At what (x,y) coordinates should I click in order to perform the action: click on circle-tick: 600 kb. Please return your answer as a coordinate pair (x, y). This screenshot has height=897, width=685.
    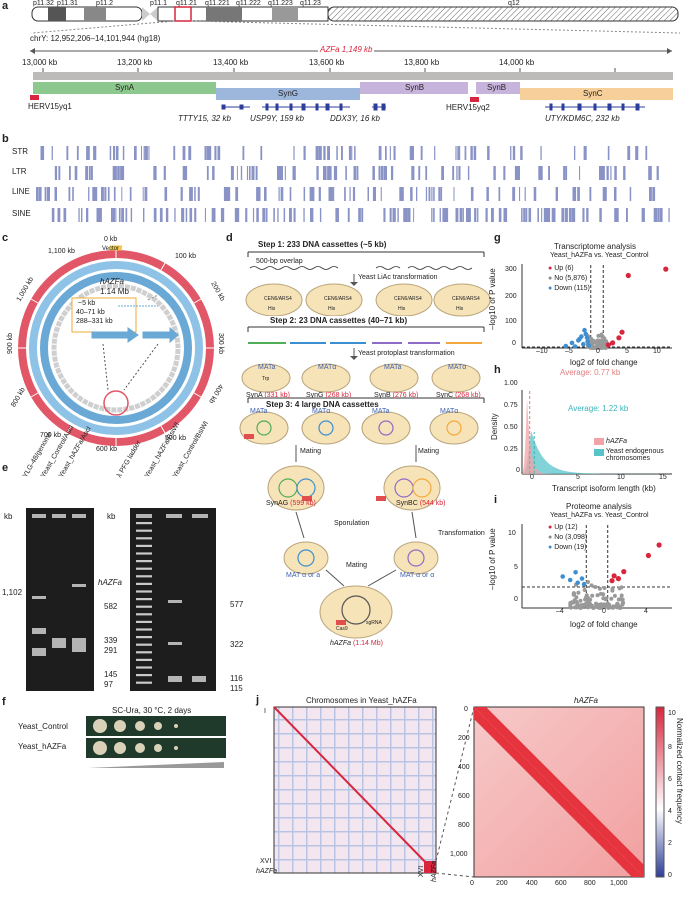
    Looking at the image, I should click on (107, 449).